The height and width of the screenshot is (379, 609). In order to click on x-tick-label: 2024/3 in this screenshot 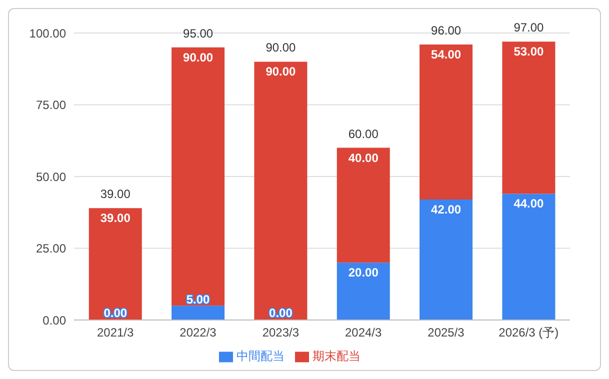, I will do `click(363, 333)`.